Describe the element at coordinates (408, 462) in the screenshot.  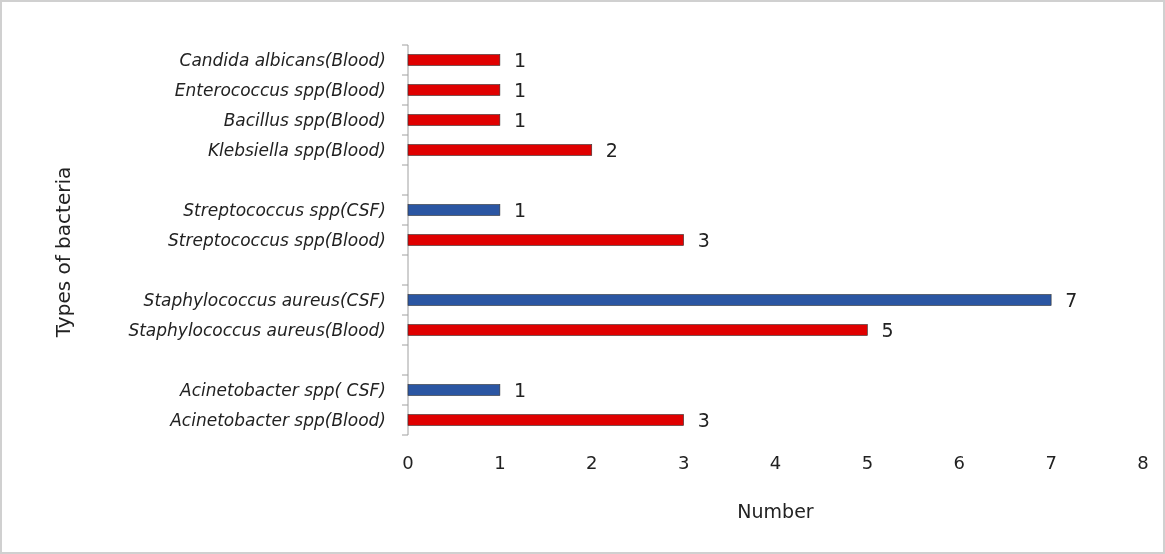
I see `x-tick-label: 0` at that location.